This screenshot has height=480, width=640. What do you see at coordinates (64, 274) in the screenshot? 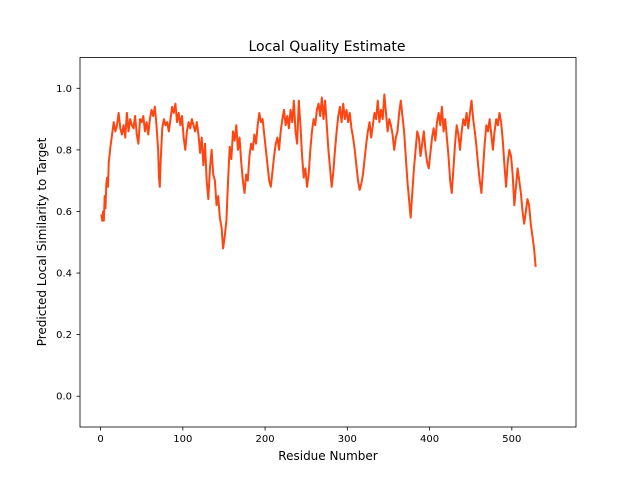
I see `y-tick-label: 0.4` at bounding box center [64, 274].